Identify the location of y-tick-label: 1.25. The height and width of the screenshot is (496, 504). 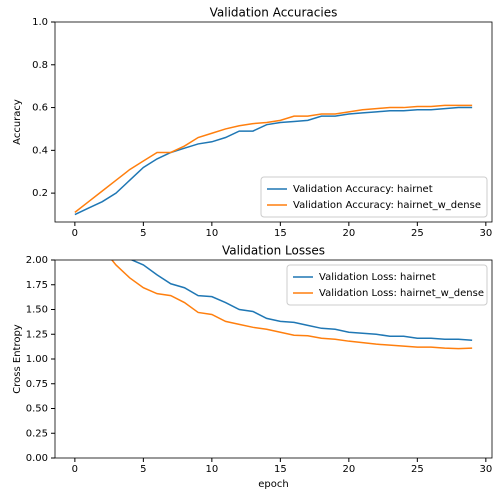
(37, 334).